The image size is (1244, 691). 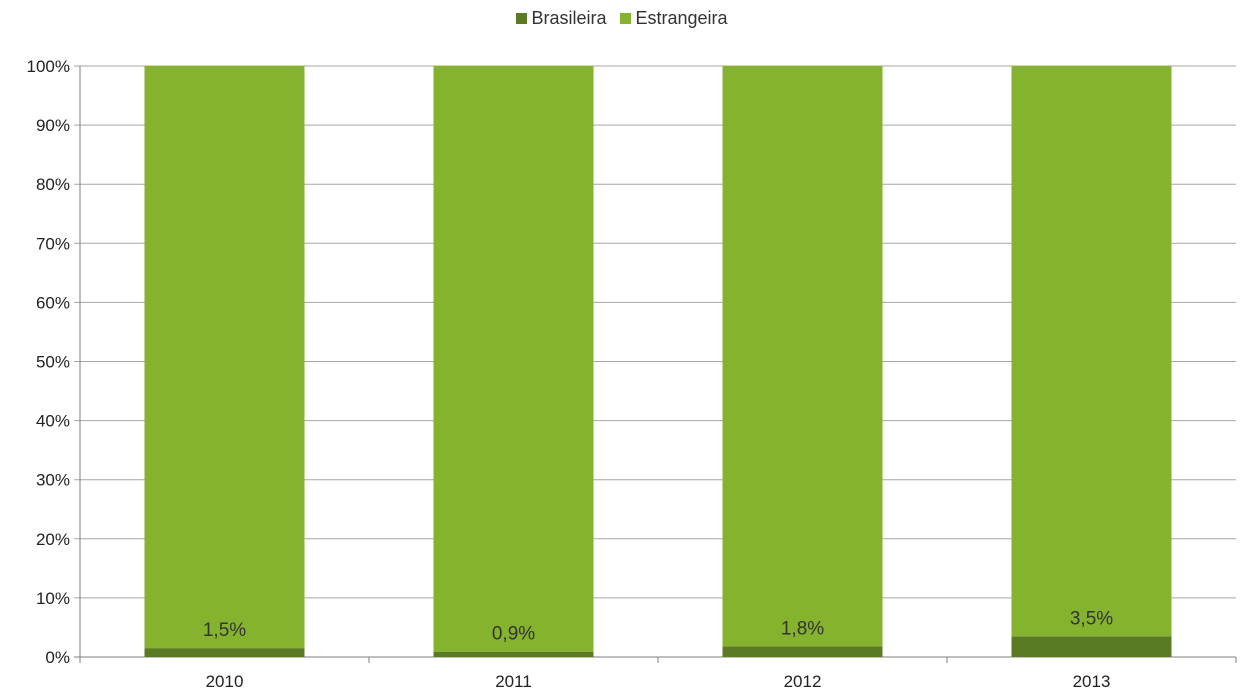 What do you see at coordinates (53, 125) in the screenshot?
I see `y-tick-label: 90%` at bounding box center [53, 125].